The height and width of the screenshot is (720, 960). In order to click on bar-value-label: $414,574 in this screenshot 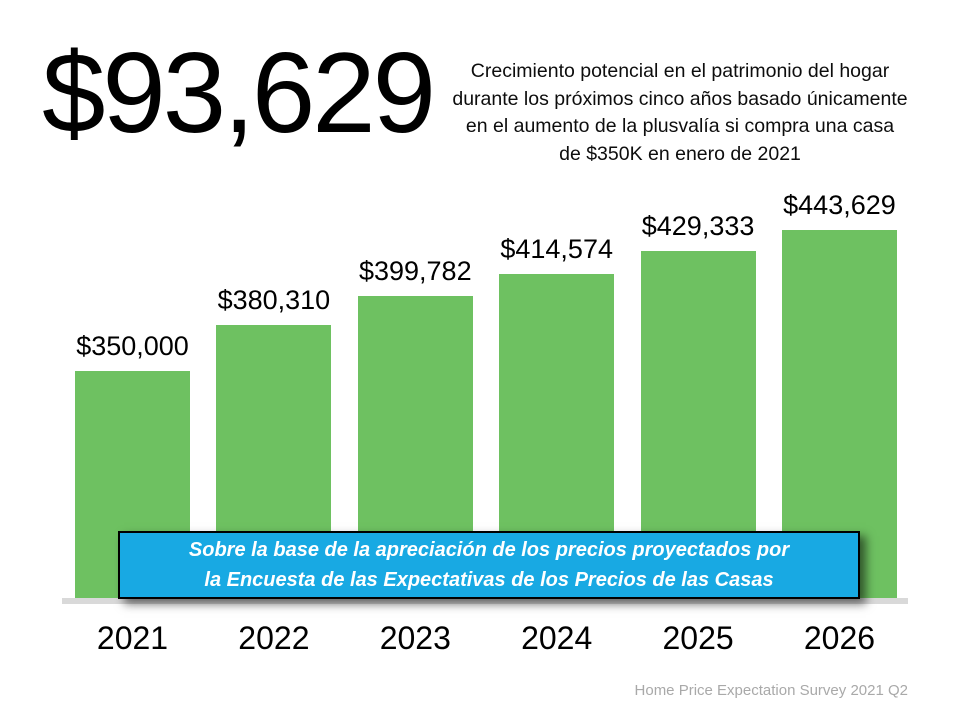, I will do `click(556, 249)`.